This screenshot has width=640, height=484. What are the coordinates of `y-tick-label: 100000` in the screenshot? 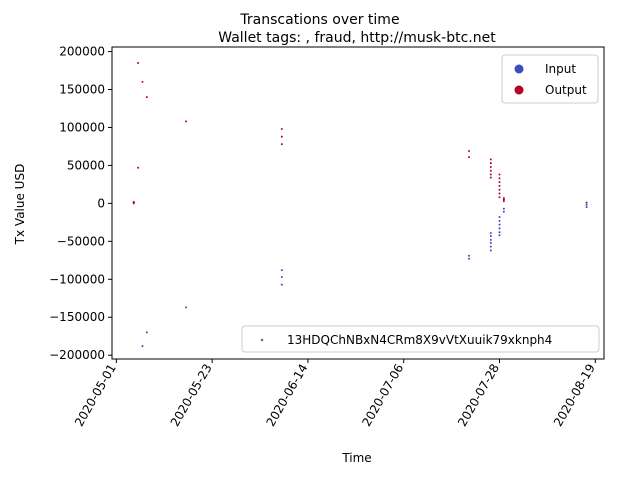 It's located at (82, 127).